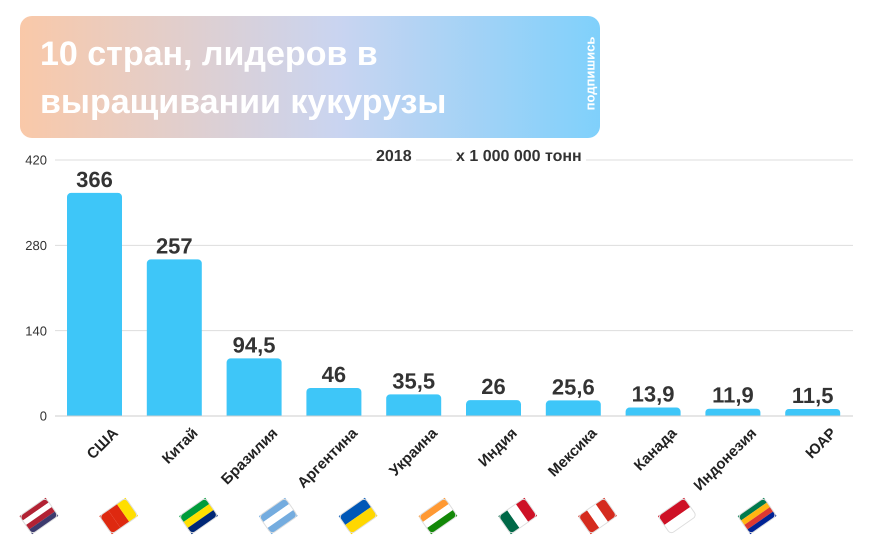 The width and height of the screenshot is (881, 546). Describe the element at coordinates (733, 395) in the screenshot. I see `data-label: 11,9` at that location.